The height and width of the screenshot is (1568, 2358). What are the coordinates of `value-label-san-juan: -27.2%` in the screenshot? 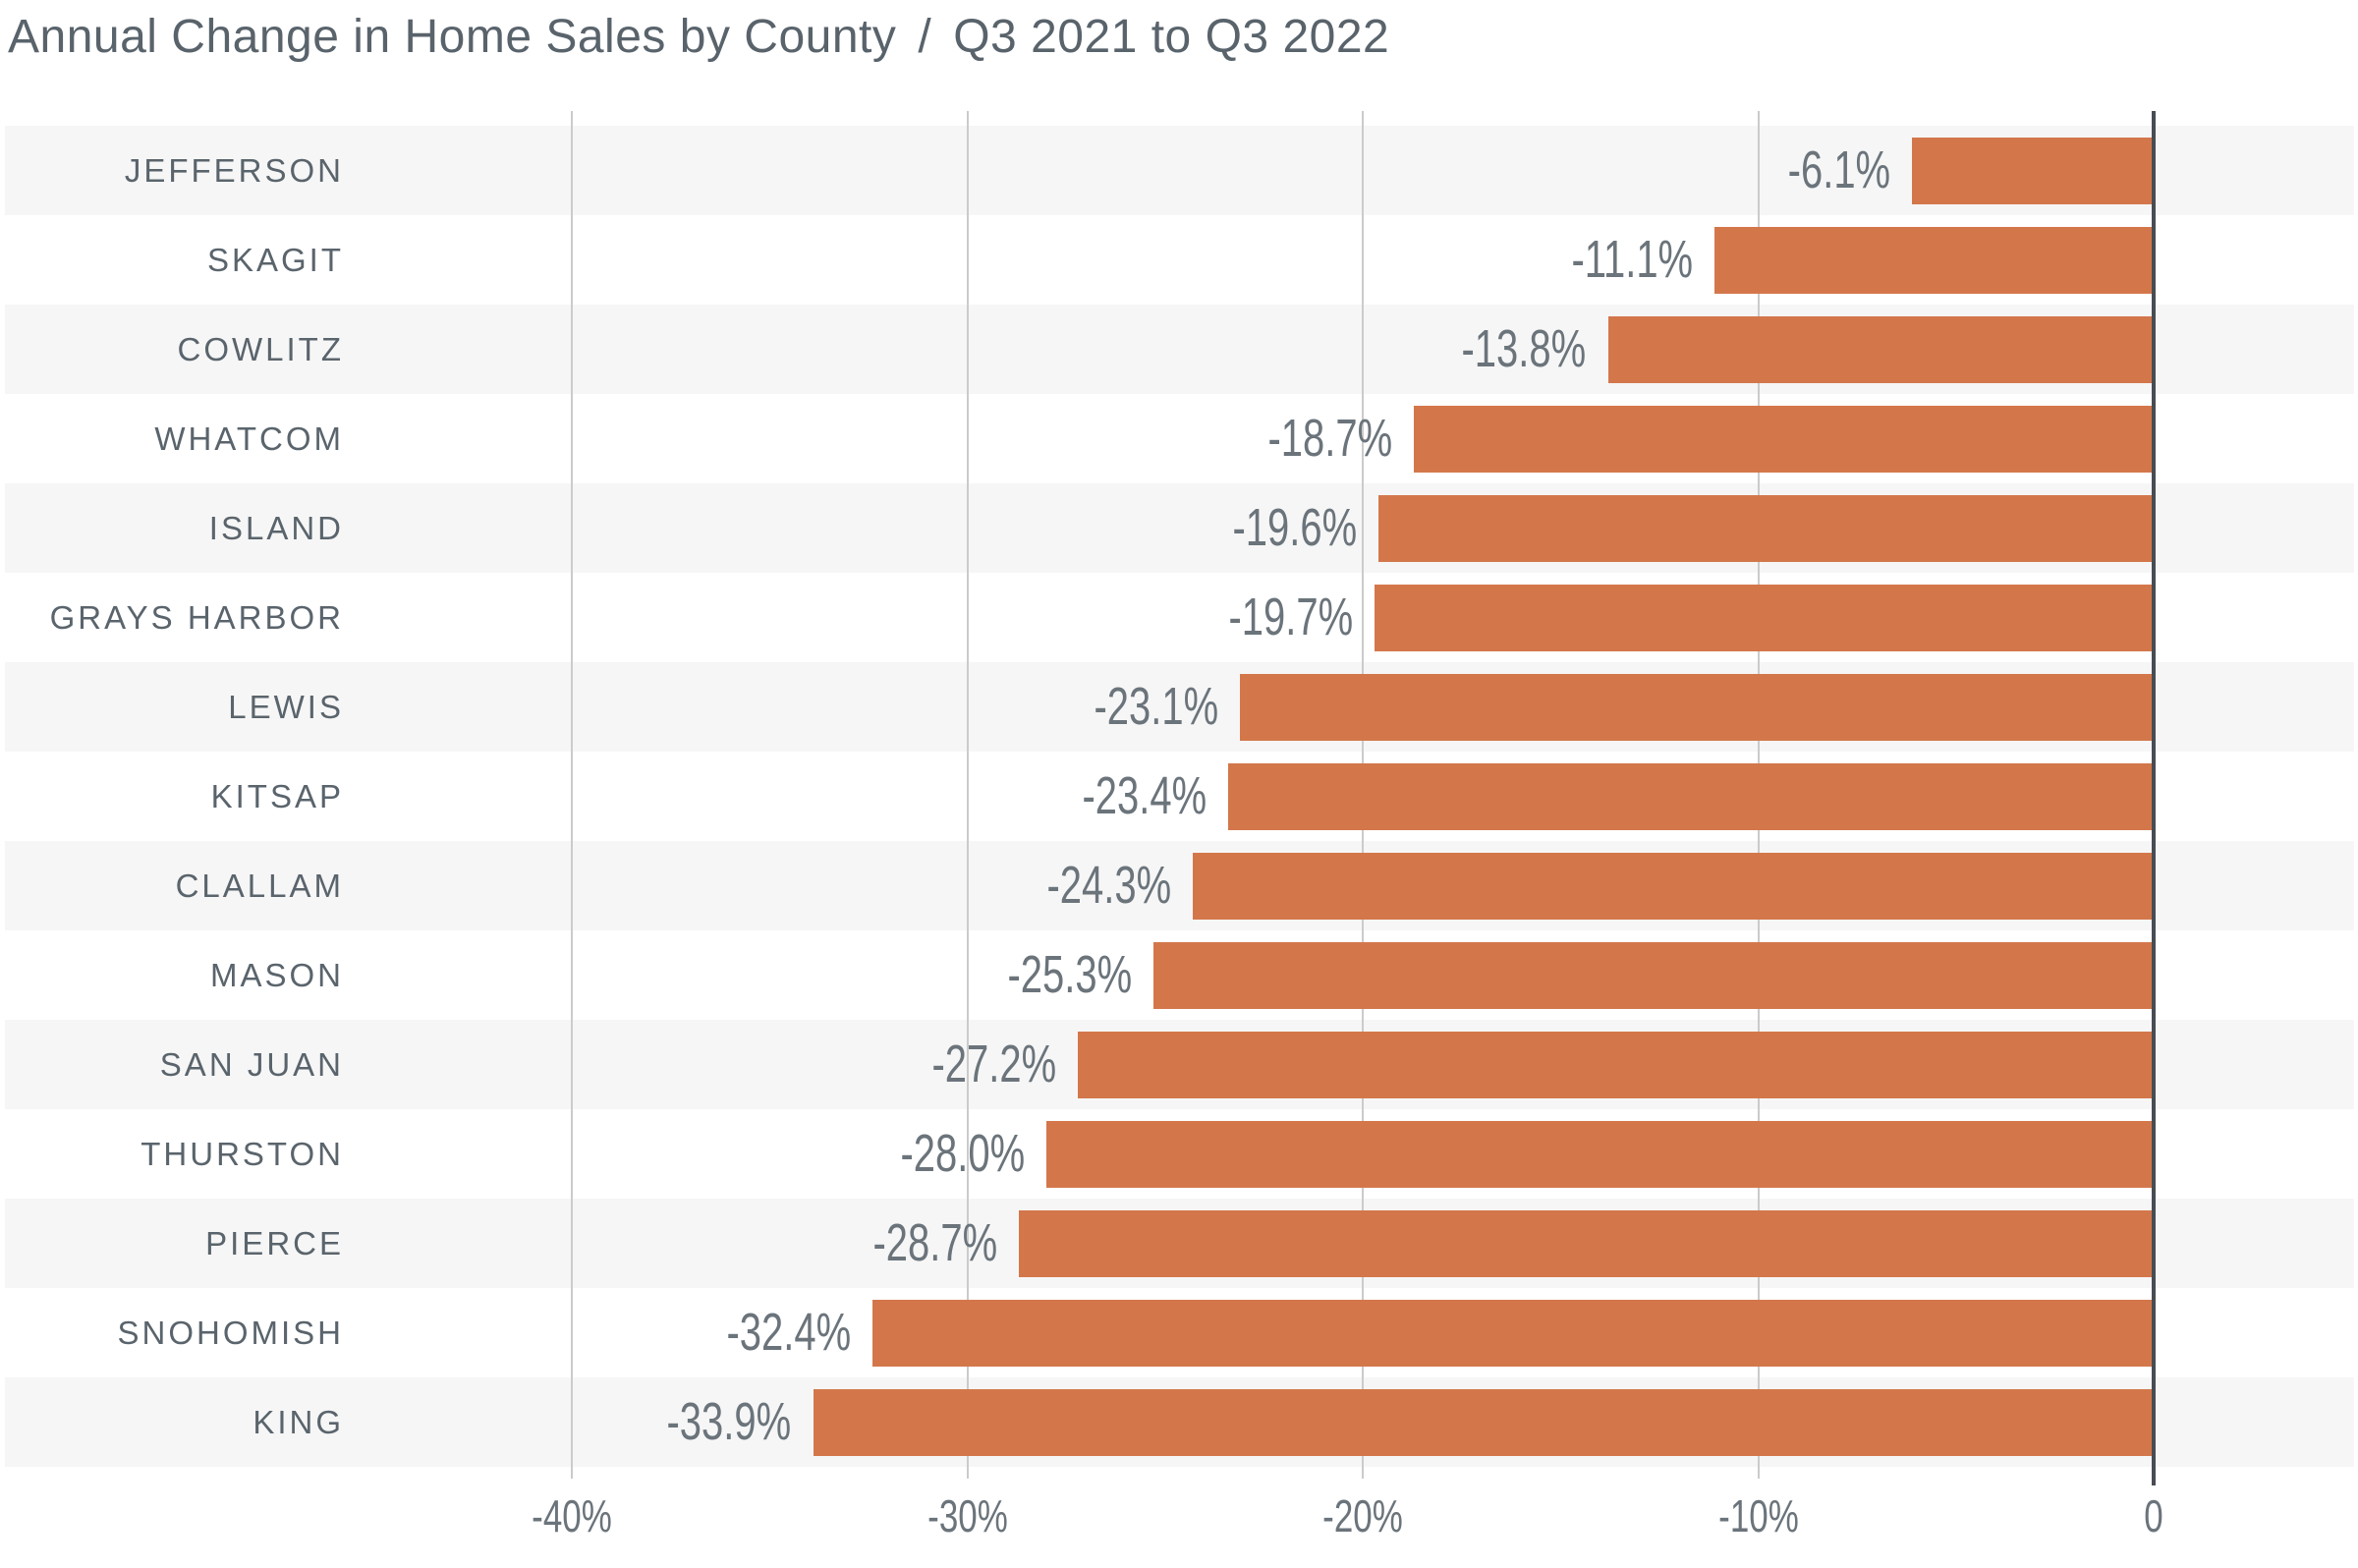 It's located at (994, 1064).